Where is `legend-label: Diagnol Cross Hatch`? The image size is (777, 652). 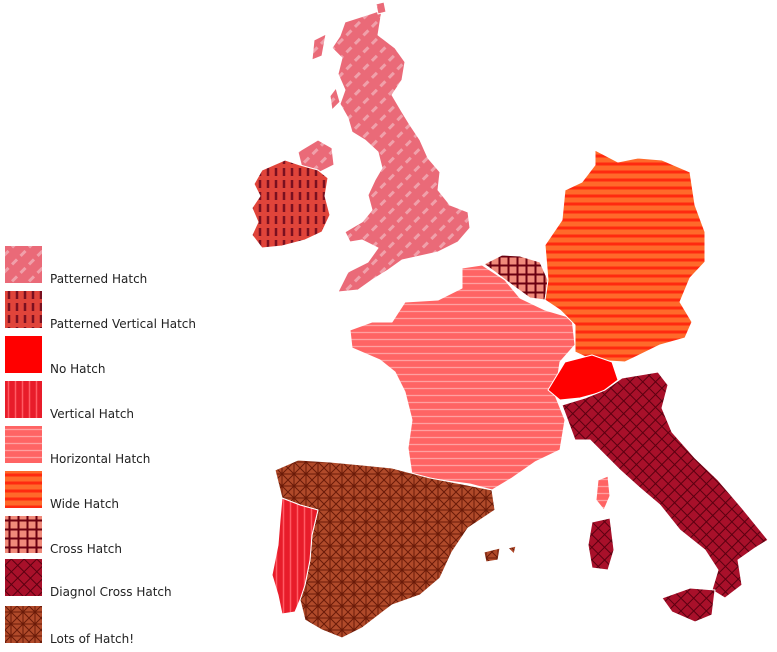 legend-label: Diagnol Cross Hatch is located at coordinates (111, 592).